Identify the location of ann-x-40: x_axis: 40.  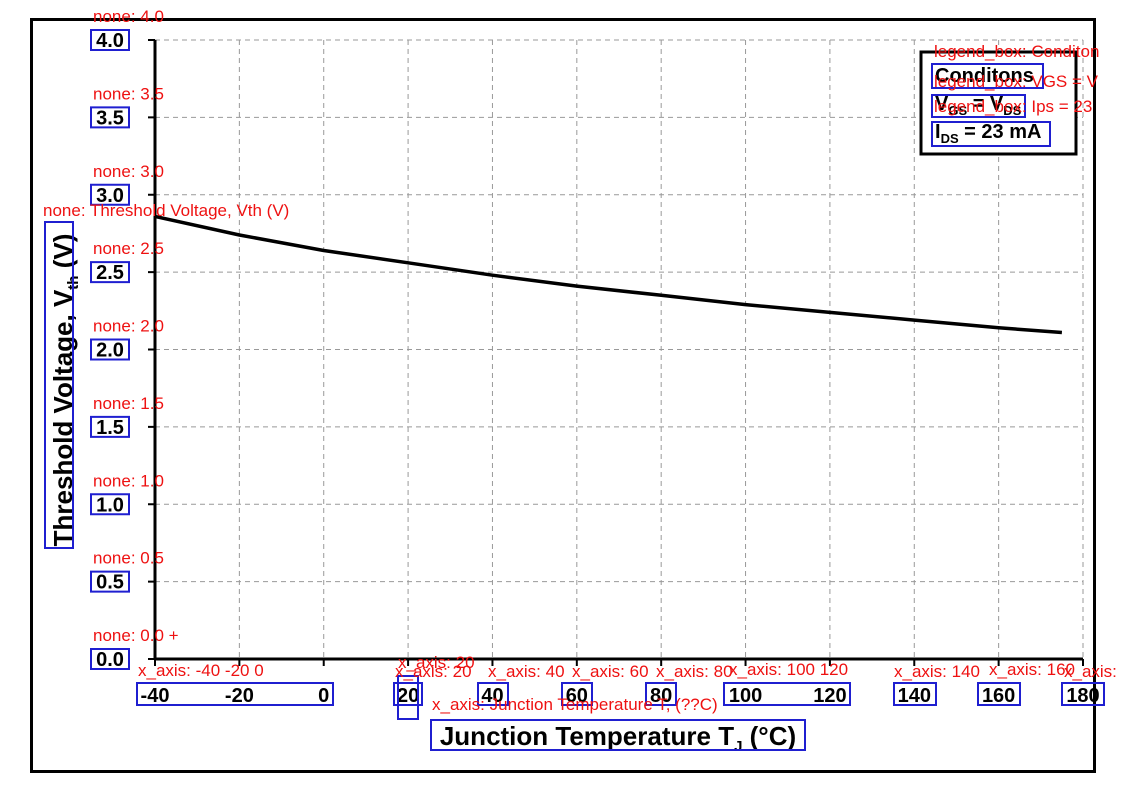
(526, 671).